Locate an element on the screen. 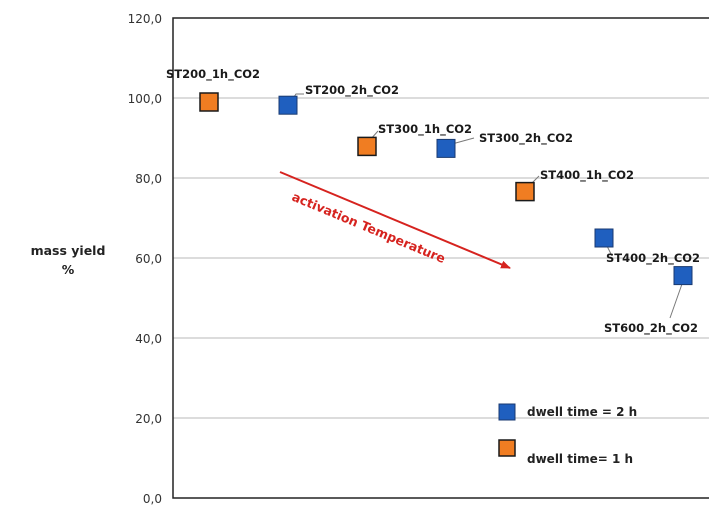  legend: dwell time = 2 h dwell time= 1 h is located at coordinates (567, 434).